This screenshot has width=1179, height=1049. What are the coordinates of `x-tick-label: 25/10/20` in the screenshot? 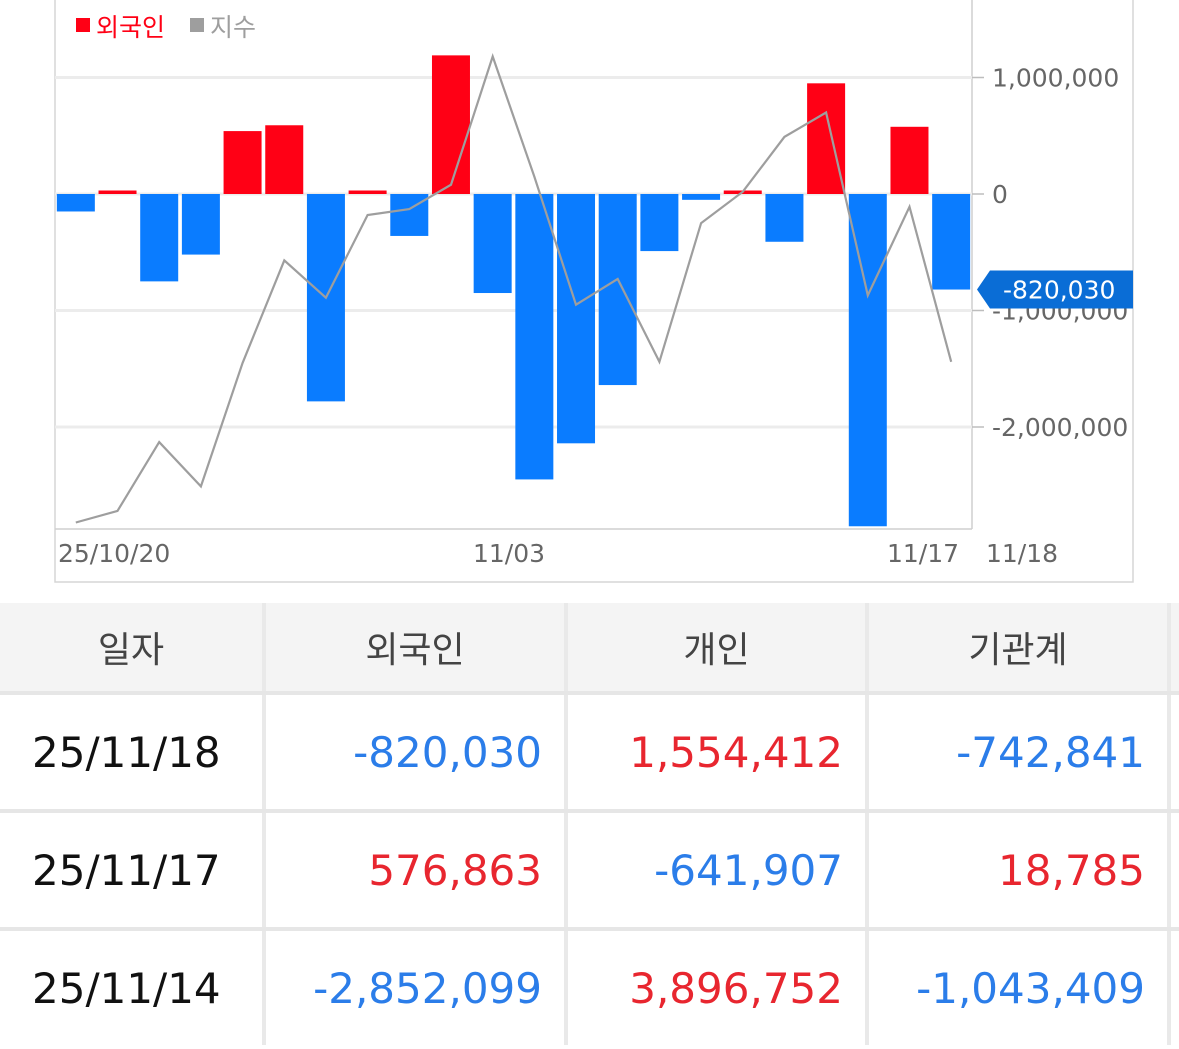 It's located at (114, 553).